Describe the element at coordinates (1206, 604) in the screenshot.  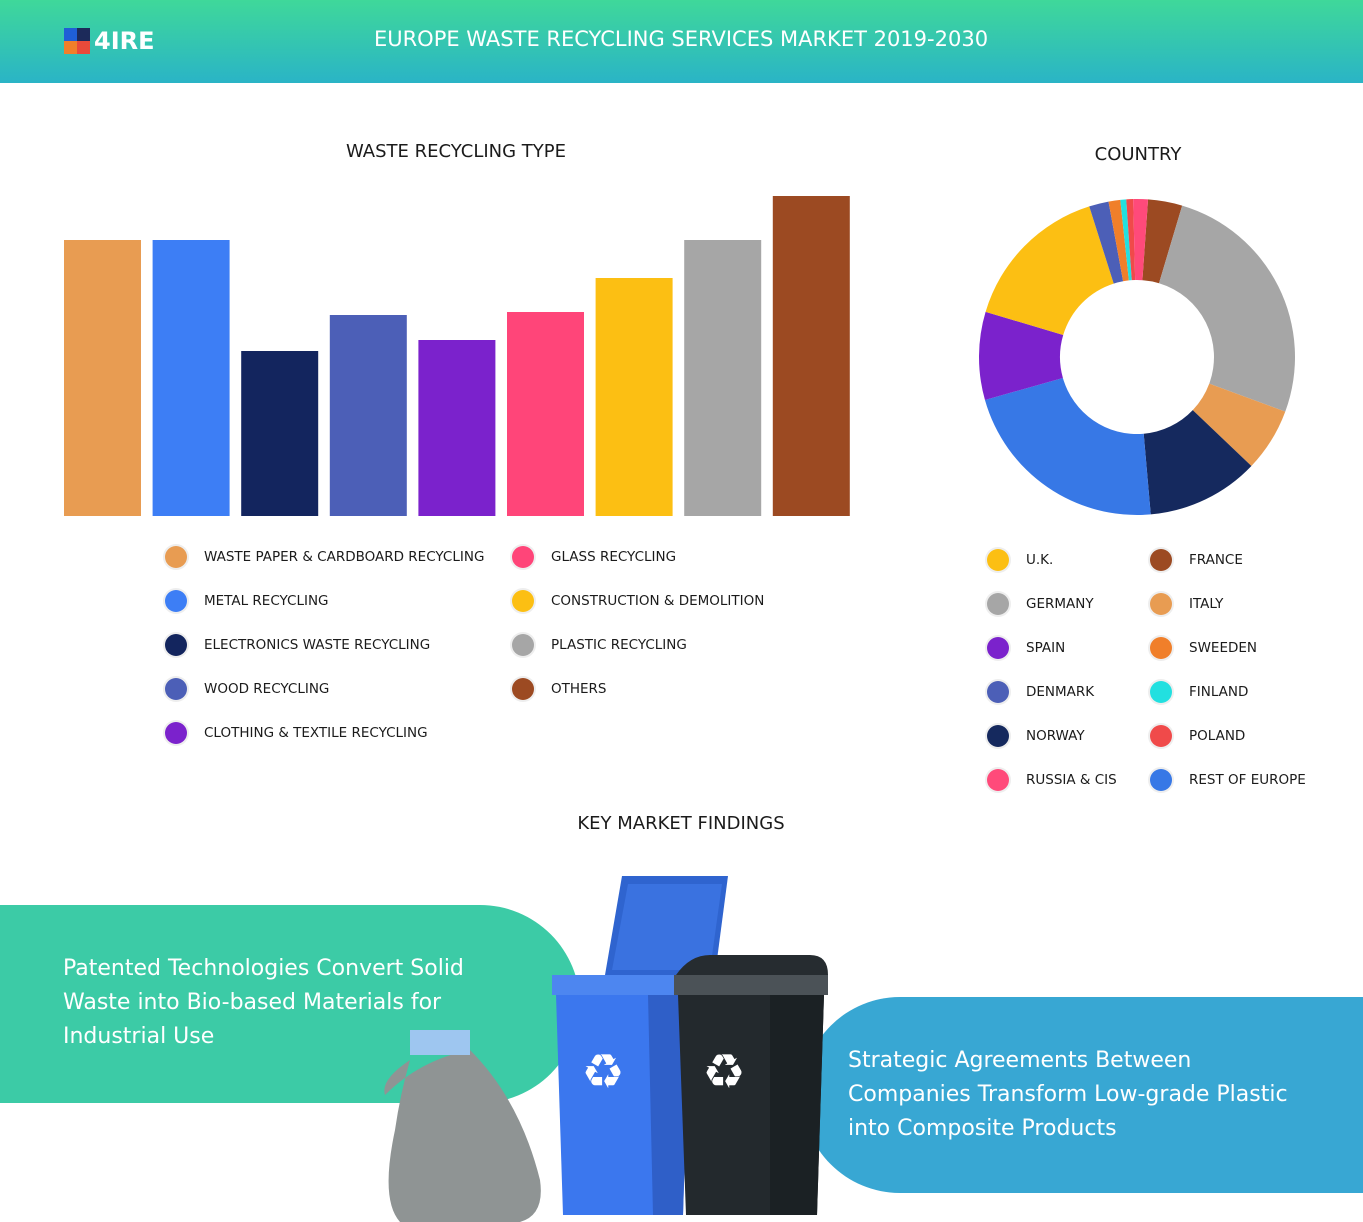
I see `legend-label: ITALY` at that location.